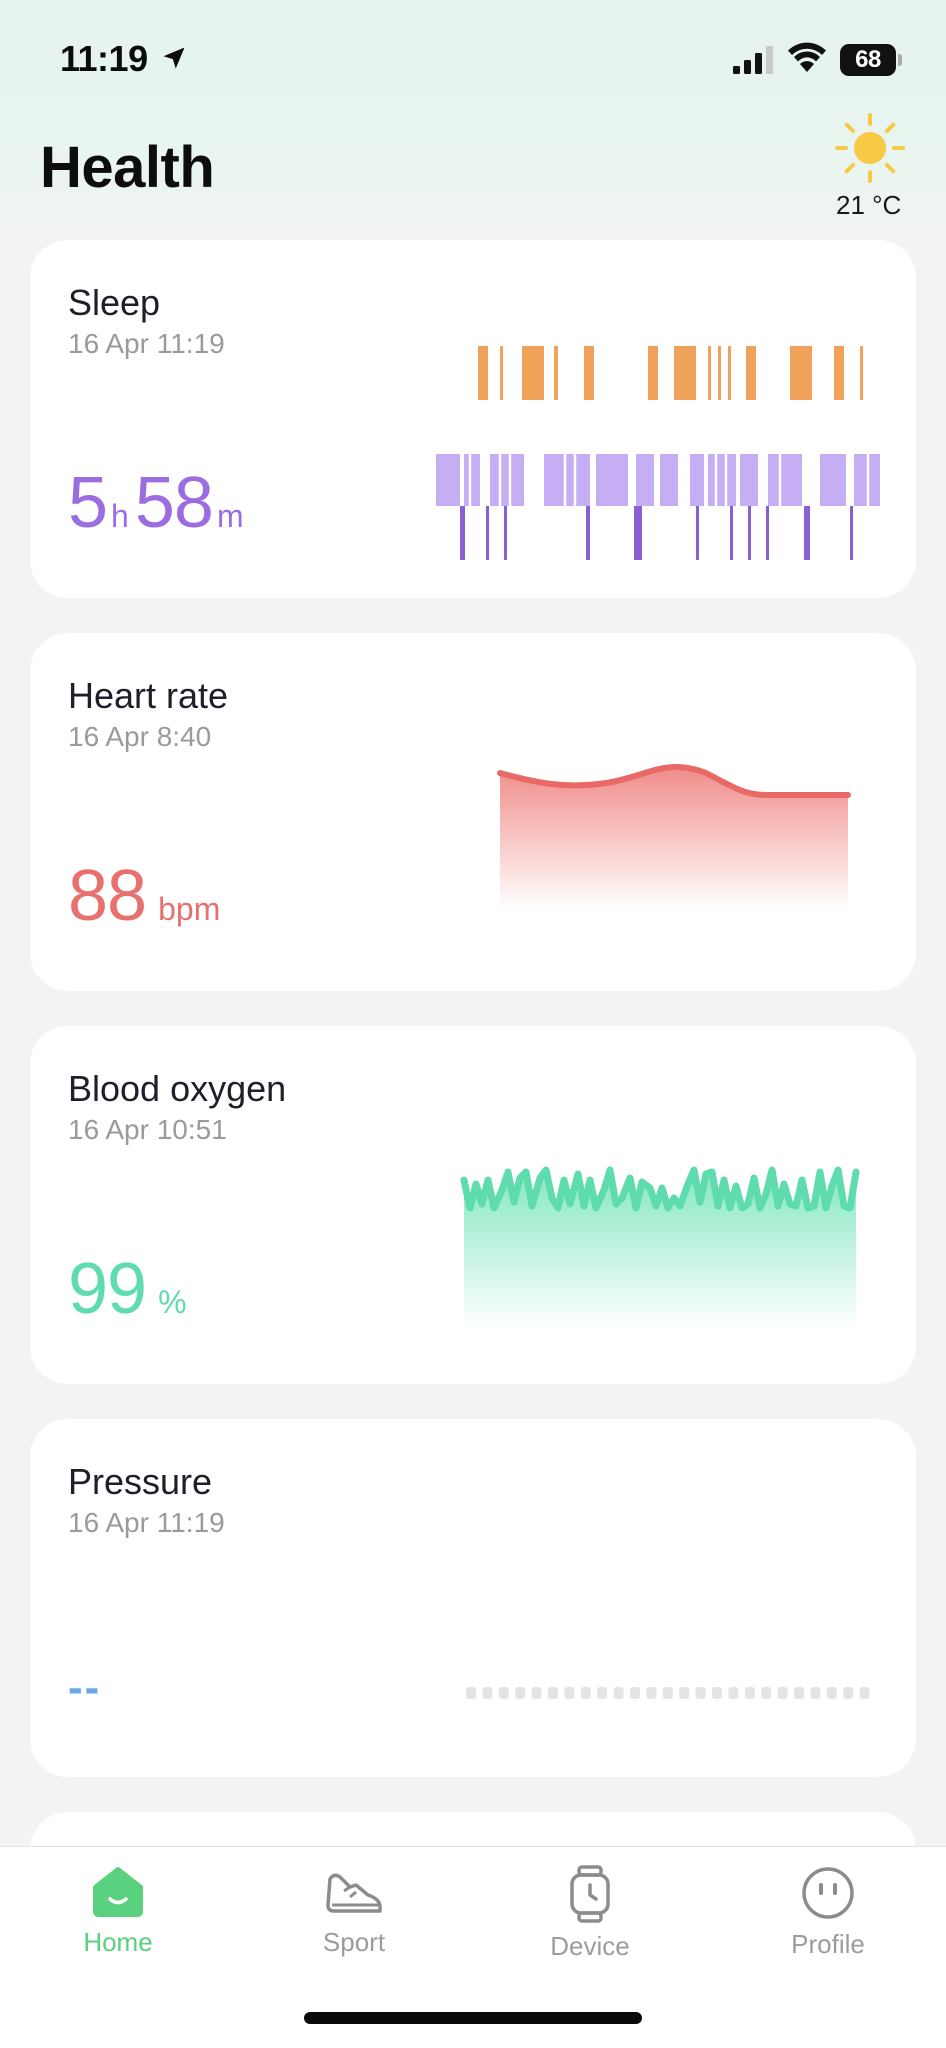 The height and width of the screenshot is (2048, 946). Describe the element at coordinates (107, 1289) in the screenshot. I see `blood-oxygen-value: 99` at that location.